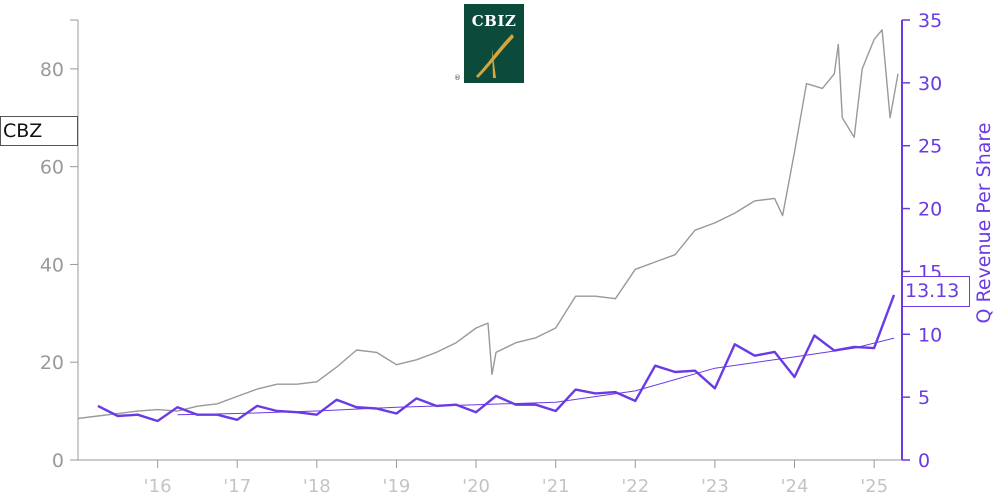  I want to click on right-tick-label: 30, so click(930, 84).